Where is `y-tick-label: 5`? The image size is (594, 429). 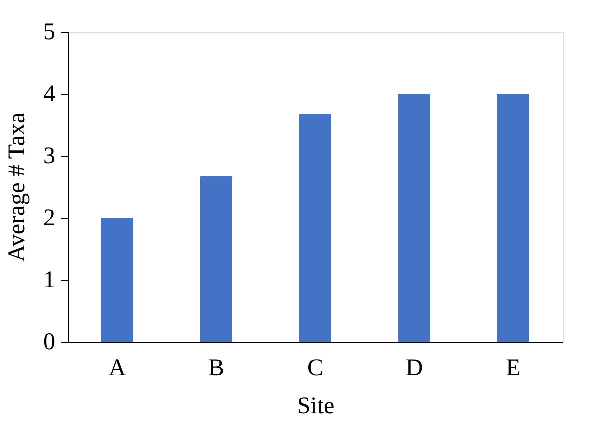
y-tick-label: 5 is located at coordinates (50, 33).